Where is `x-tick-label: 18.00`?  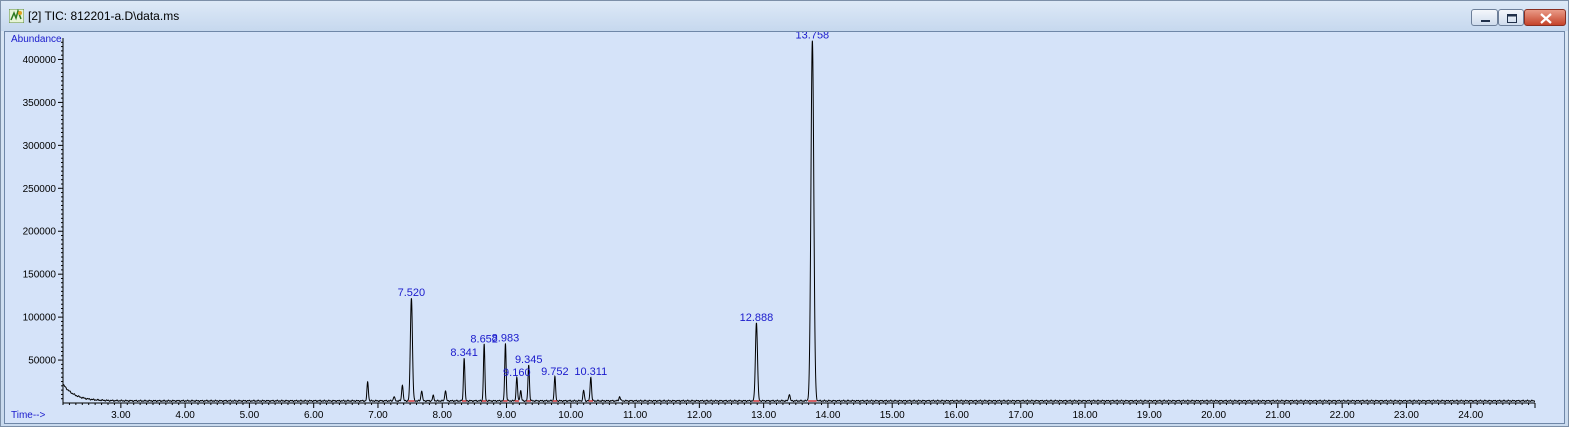 x-tick-label: 18.00 is located at coordinates (1085, 415).